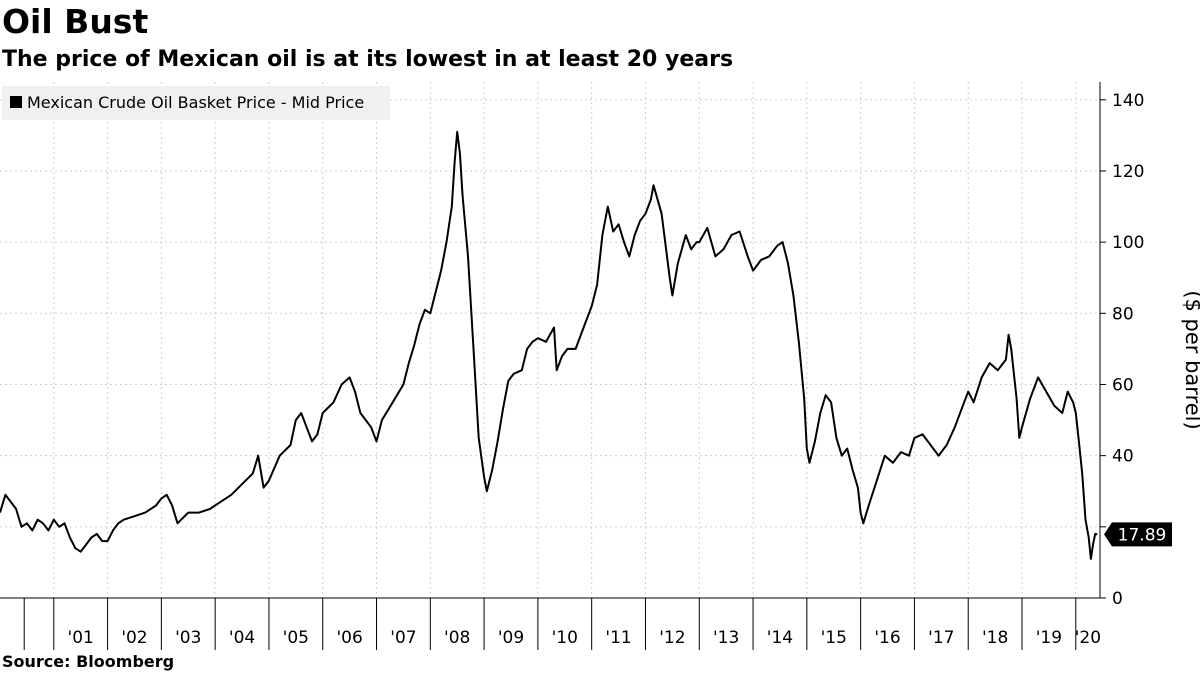 The height and width of the screenshot is (675, 1200). What do you see at coordinates (834, 638) in the screenshot?
I see `x-tick-label: '15` at bounding box center [834, 638].